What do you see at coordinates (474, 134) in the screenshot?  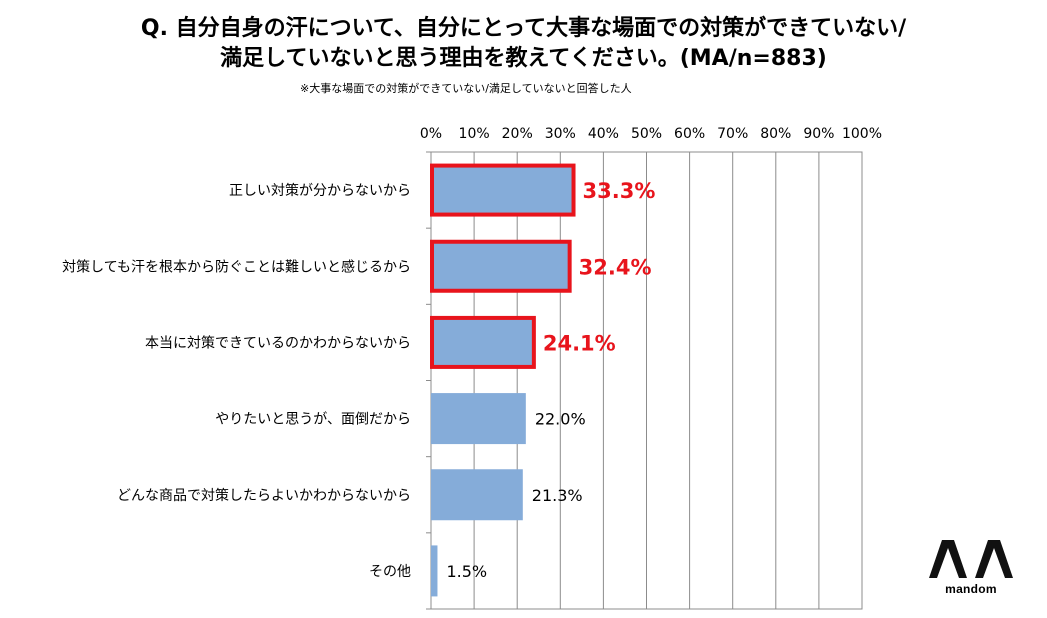 I see `x-tick-label: 10%` at bounding box center [474, 134].